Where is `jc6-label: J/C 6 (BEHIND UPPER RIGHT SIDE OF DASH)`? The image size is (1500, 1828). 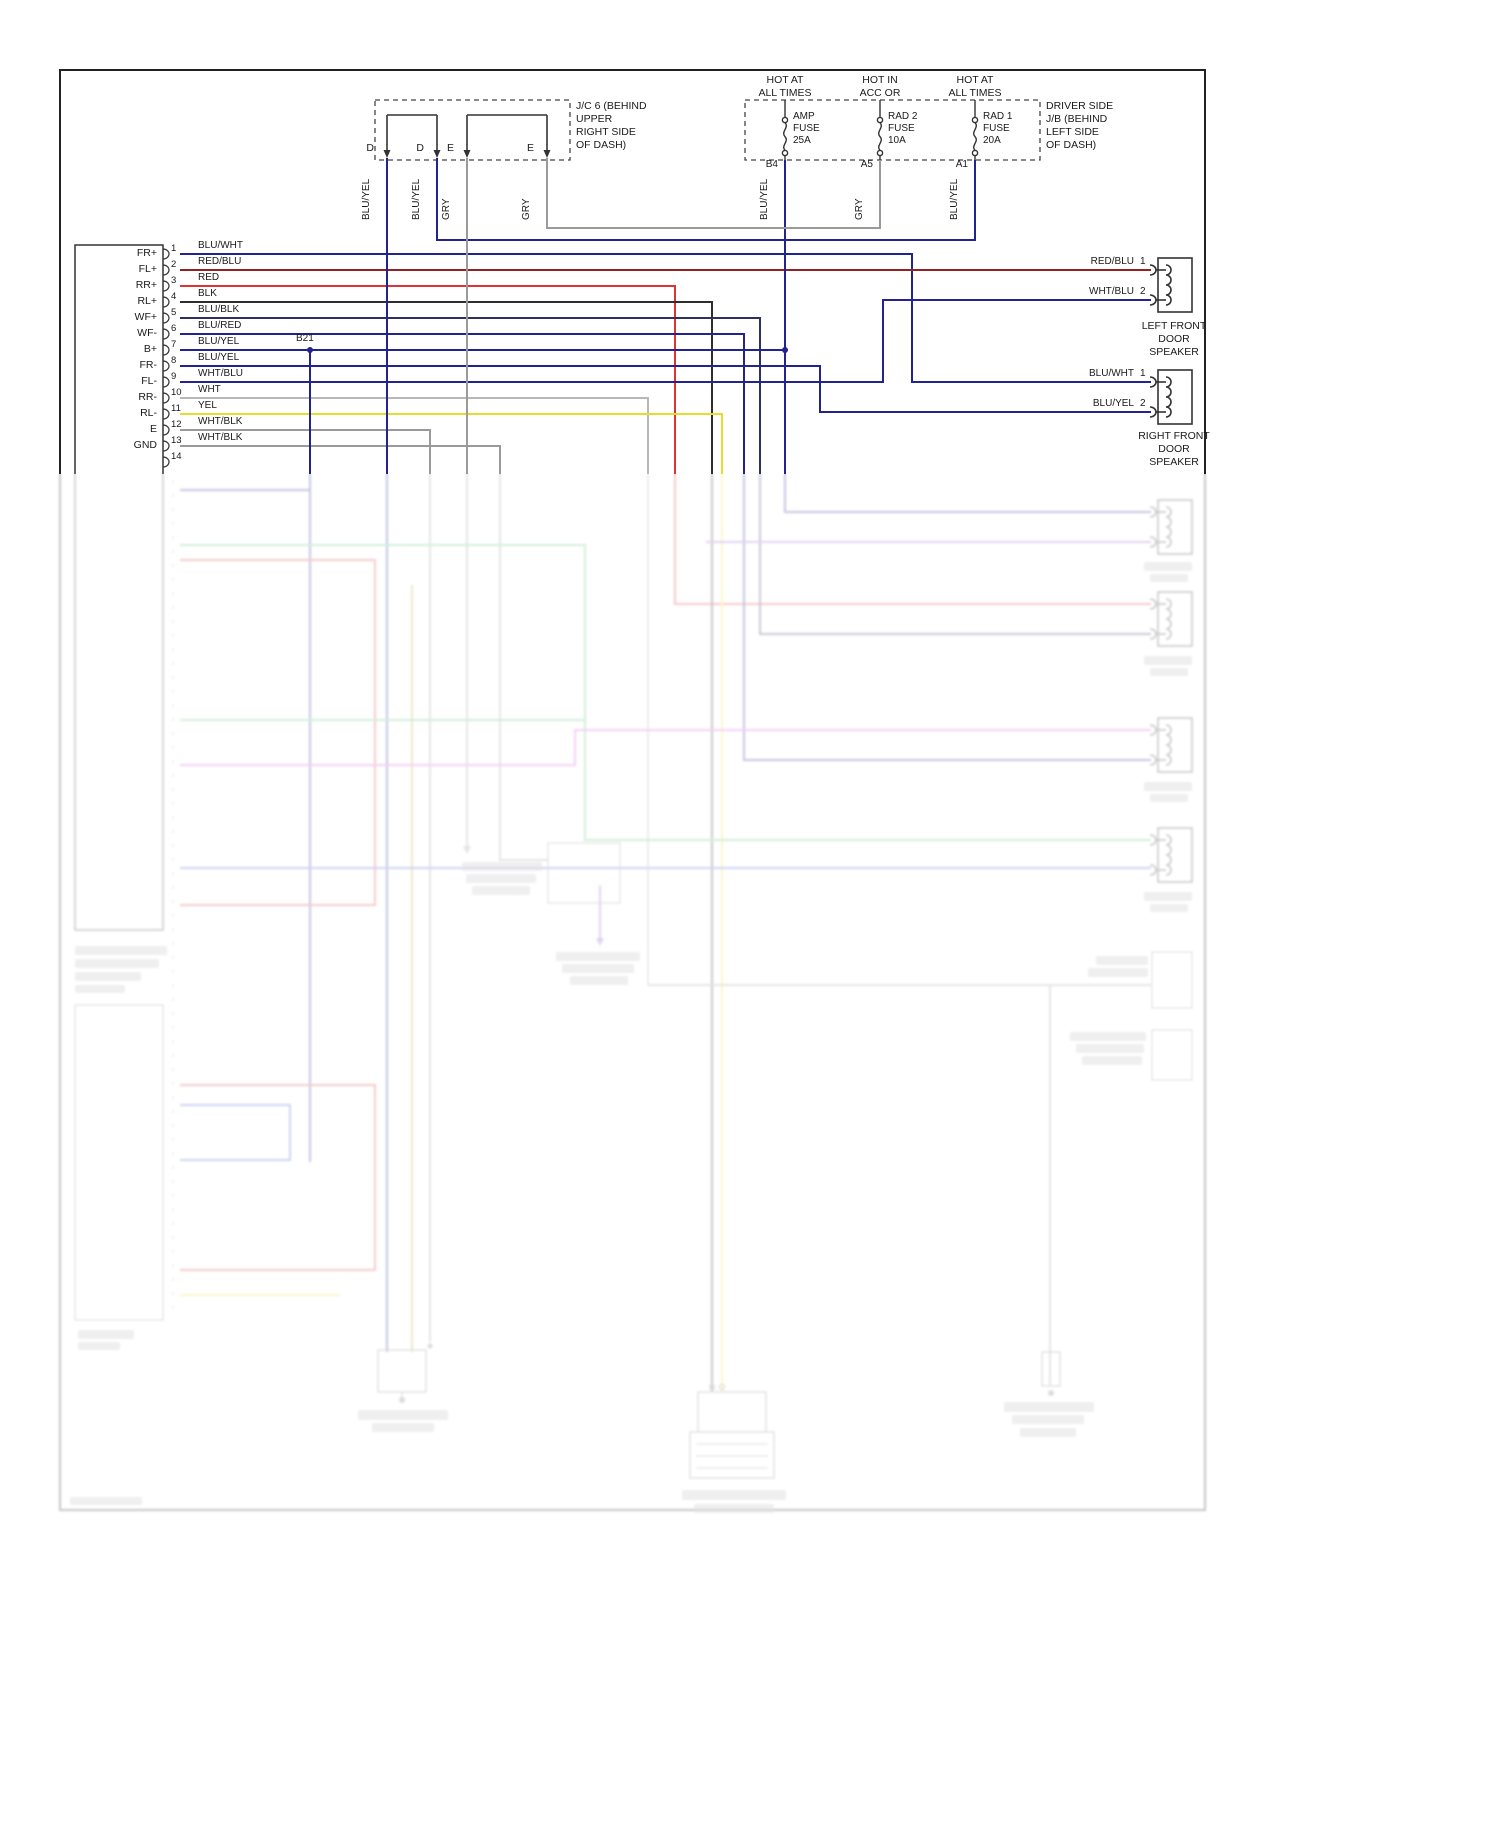
jc6-label: J/C 6 (BEHIND UPPER RIGHT SIDE OF DASH) is located at coordinates (611, 125).